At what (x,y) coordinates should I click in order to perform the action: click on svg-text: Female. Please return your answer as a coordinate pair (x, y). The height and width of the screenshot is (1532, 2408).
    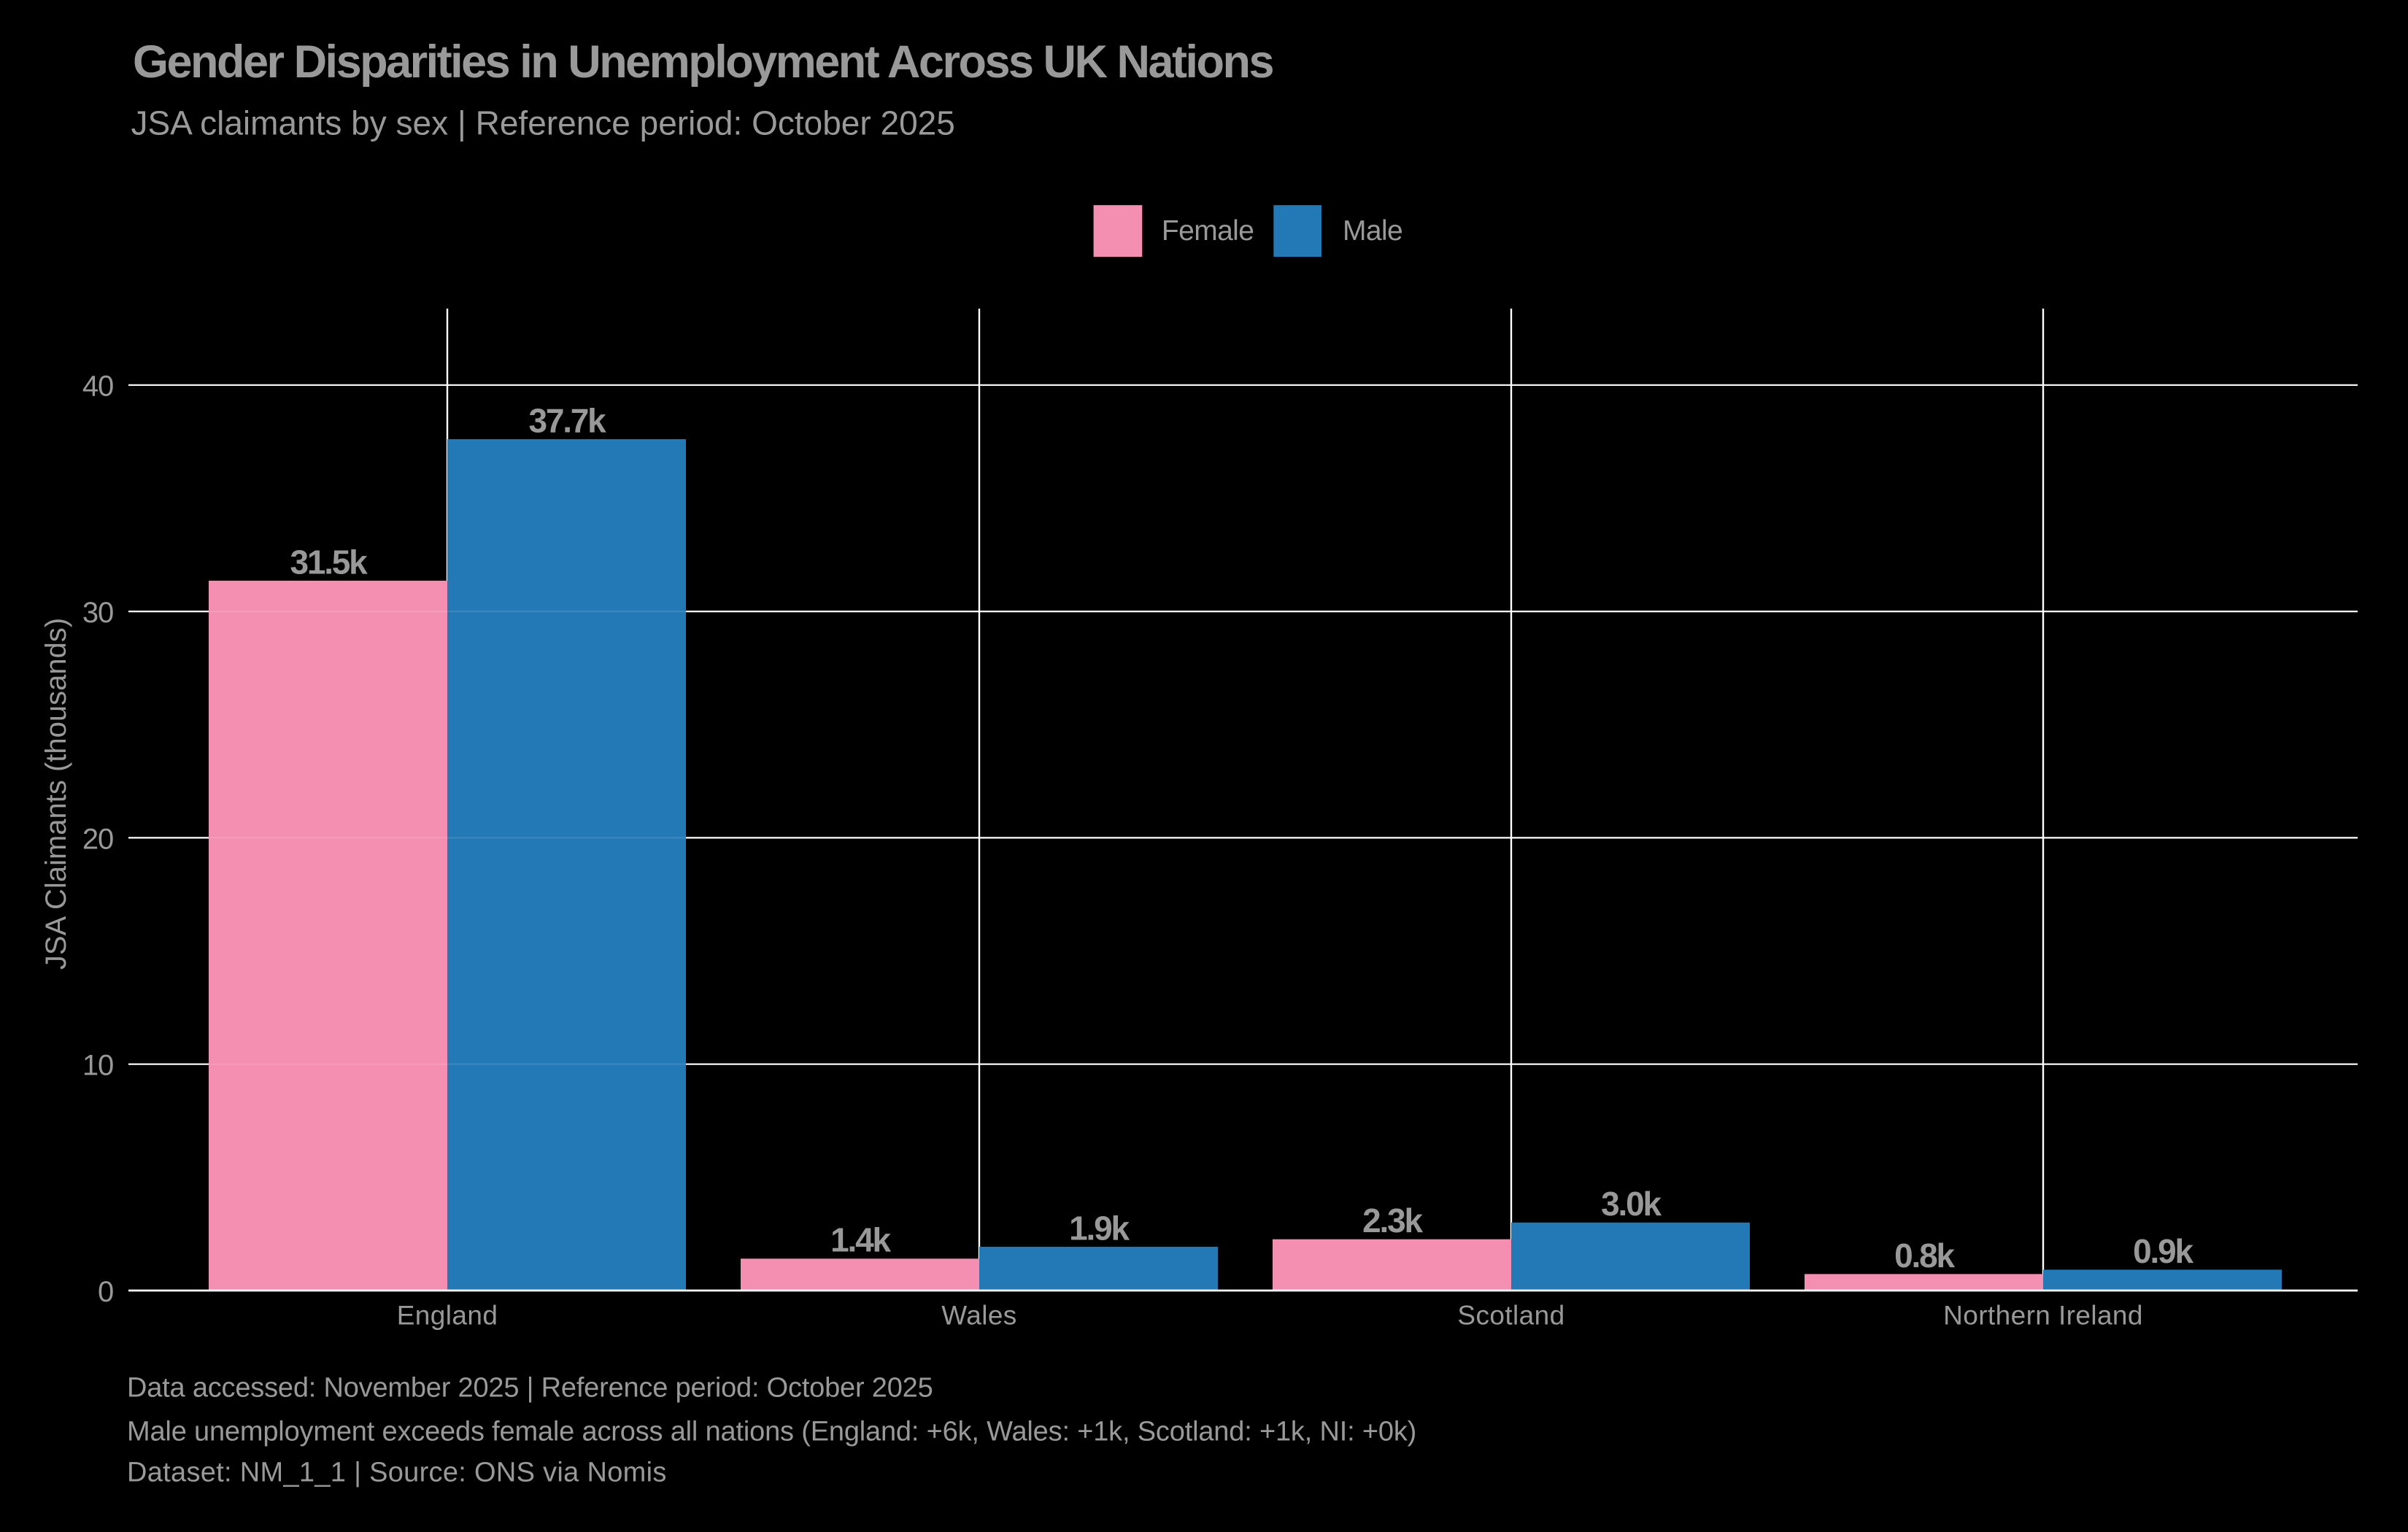
    Looking at the image, I should click on (1208, 231).